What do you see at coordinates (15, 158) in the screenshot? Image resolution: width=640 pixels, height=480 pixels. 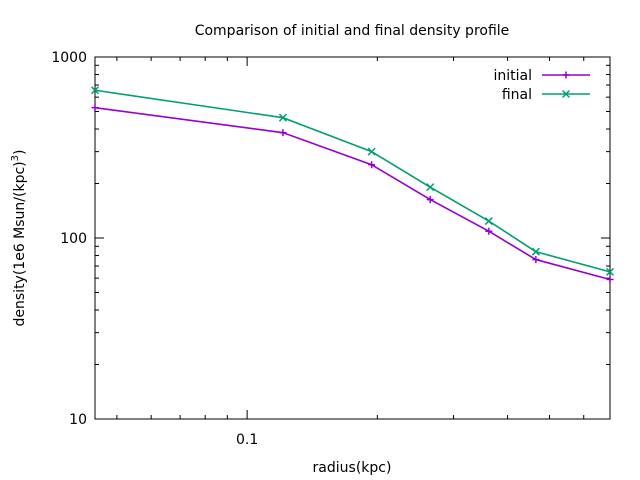 I see `y-axis-label-superscript: 3` at bounding box center [15, 158].